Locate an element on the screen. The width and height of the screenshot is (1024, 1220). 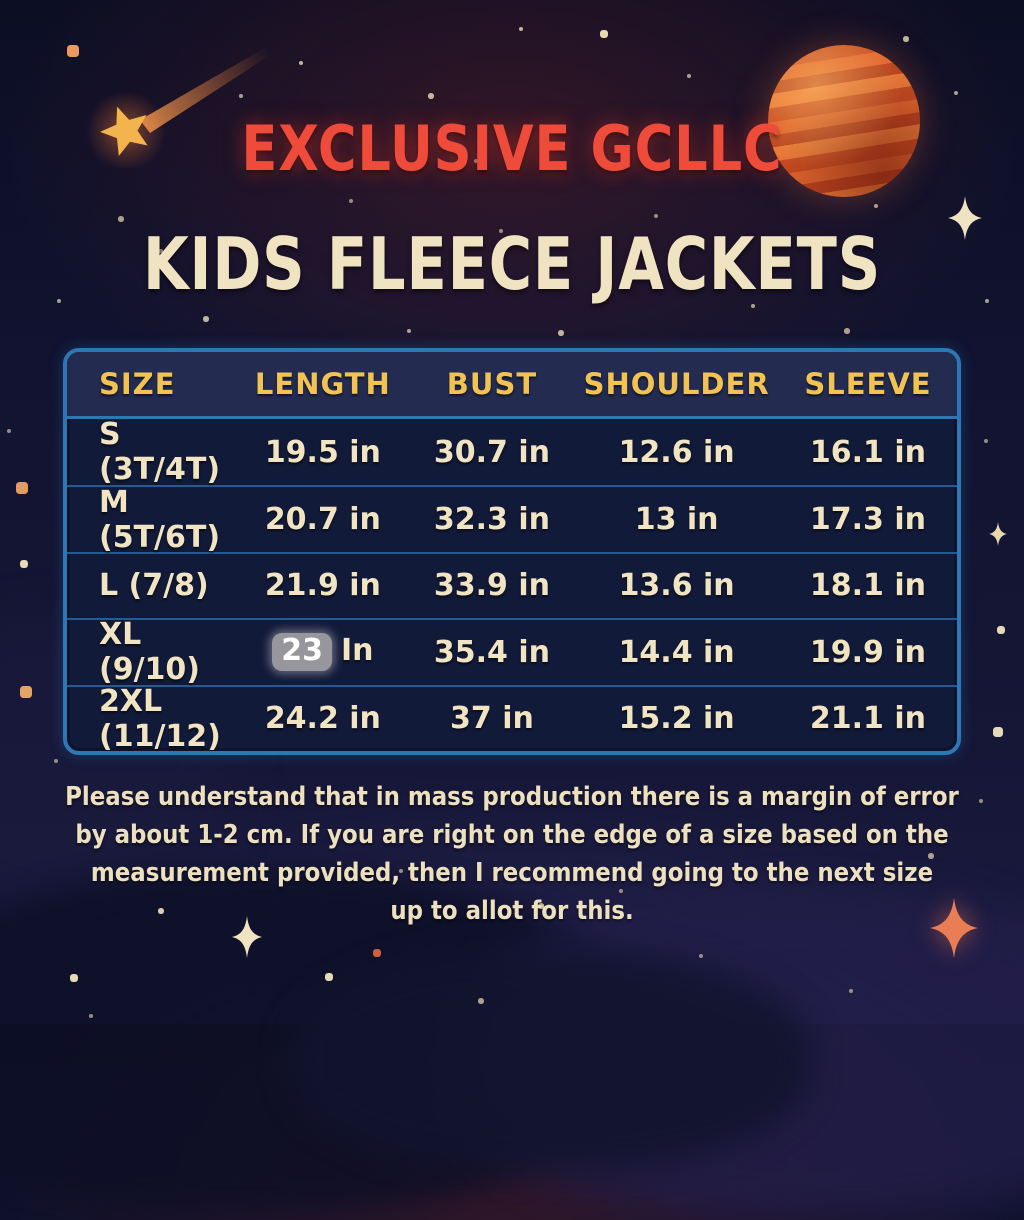
cell-length: 19.5 in is located at coordinates (322, 452).